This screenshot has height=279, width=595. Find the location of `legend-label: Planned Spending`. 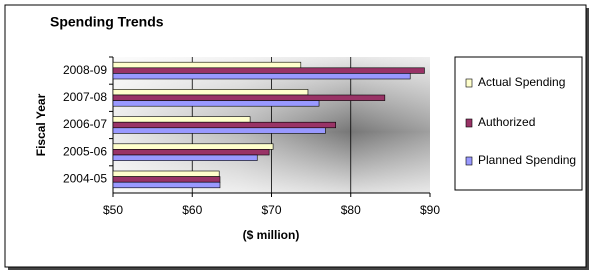

legend-label: Planned Spending is located at coordinates (527, 160).